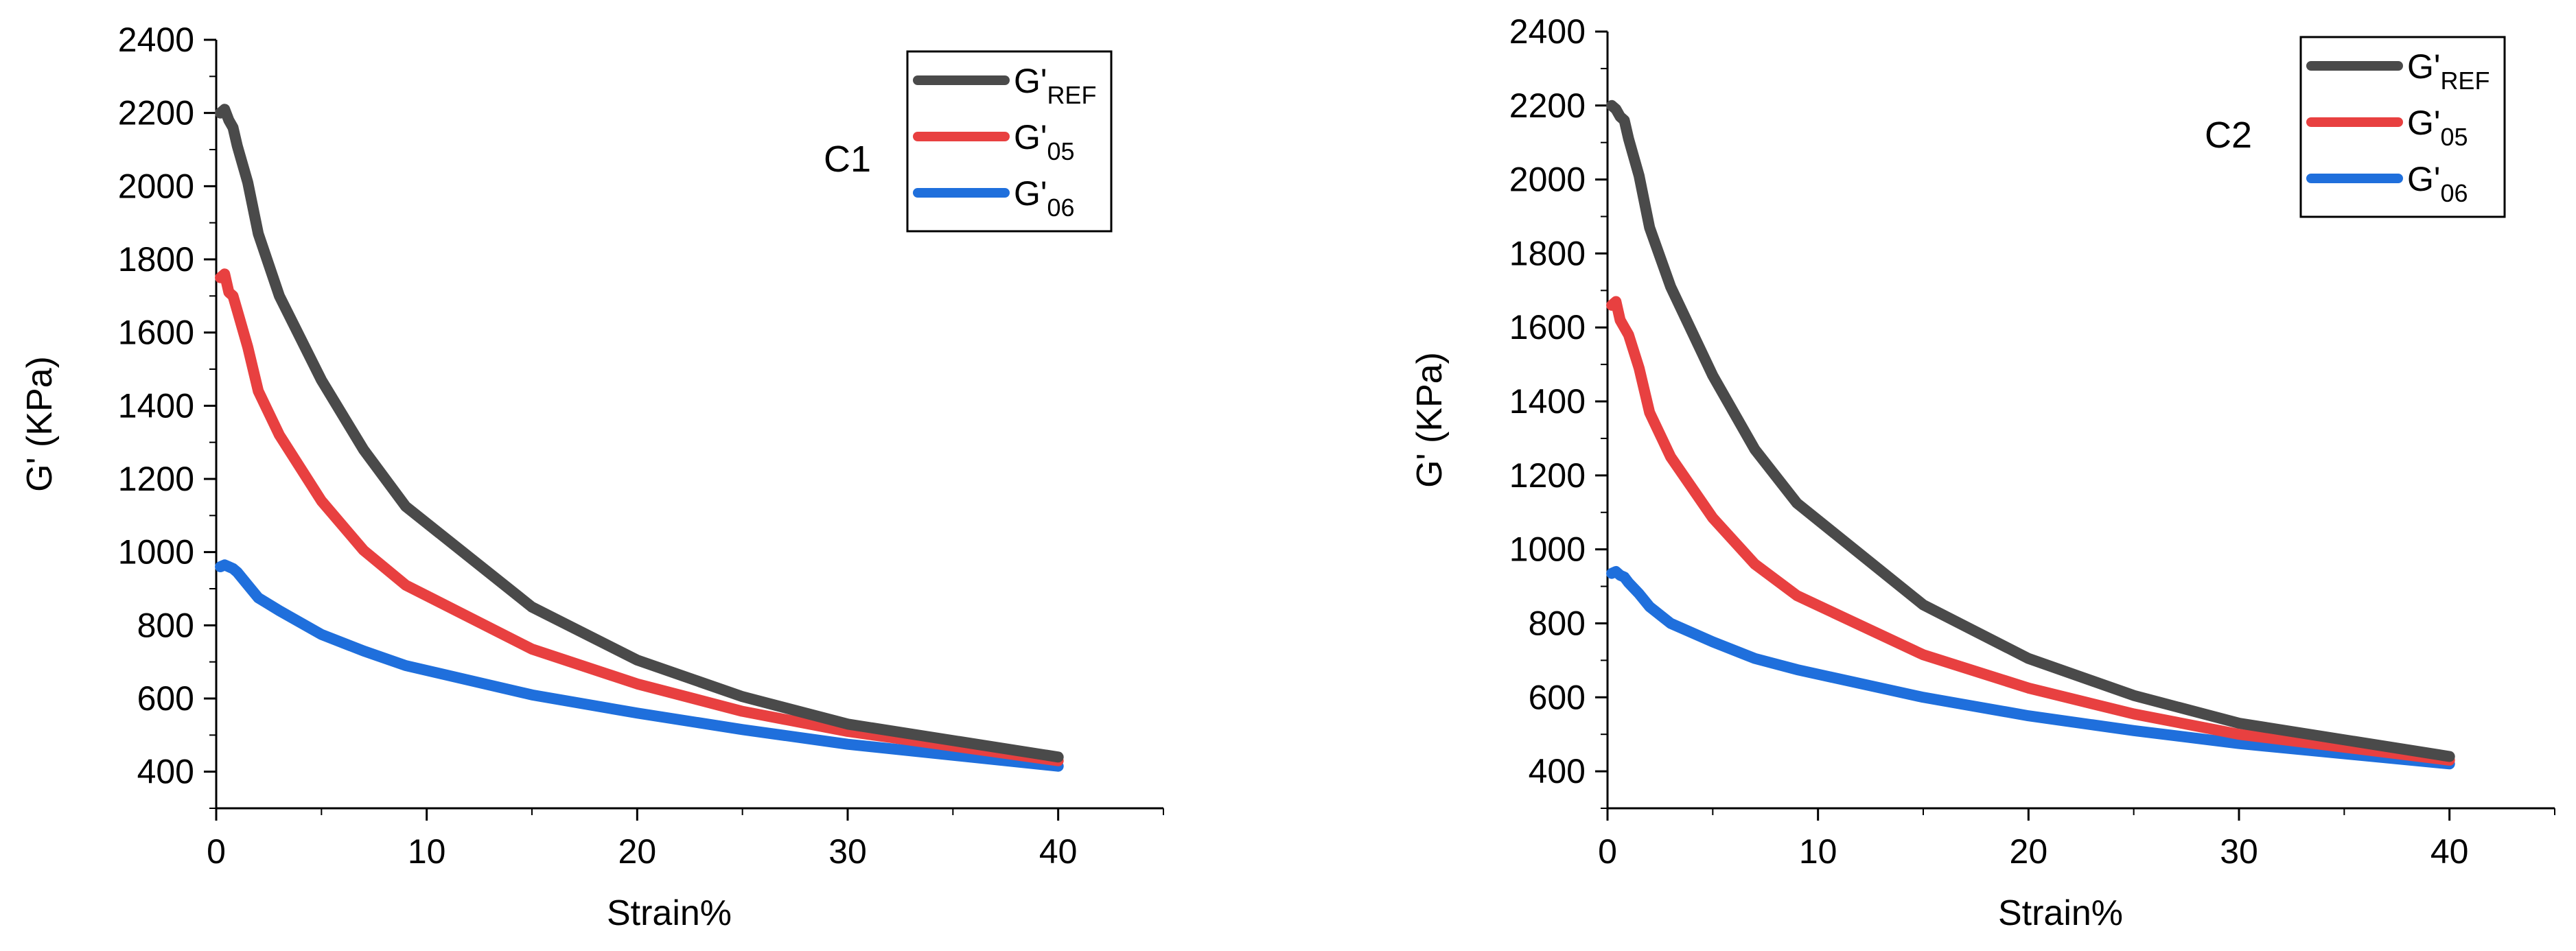 The image size is (2576, 951). Describe the element at coordinates (2228, 135) in the screenshot. I see `panel-label: C2` at that location.